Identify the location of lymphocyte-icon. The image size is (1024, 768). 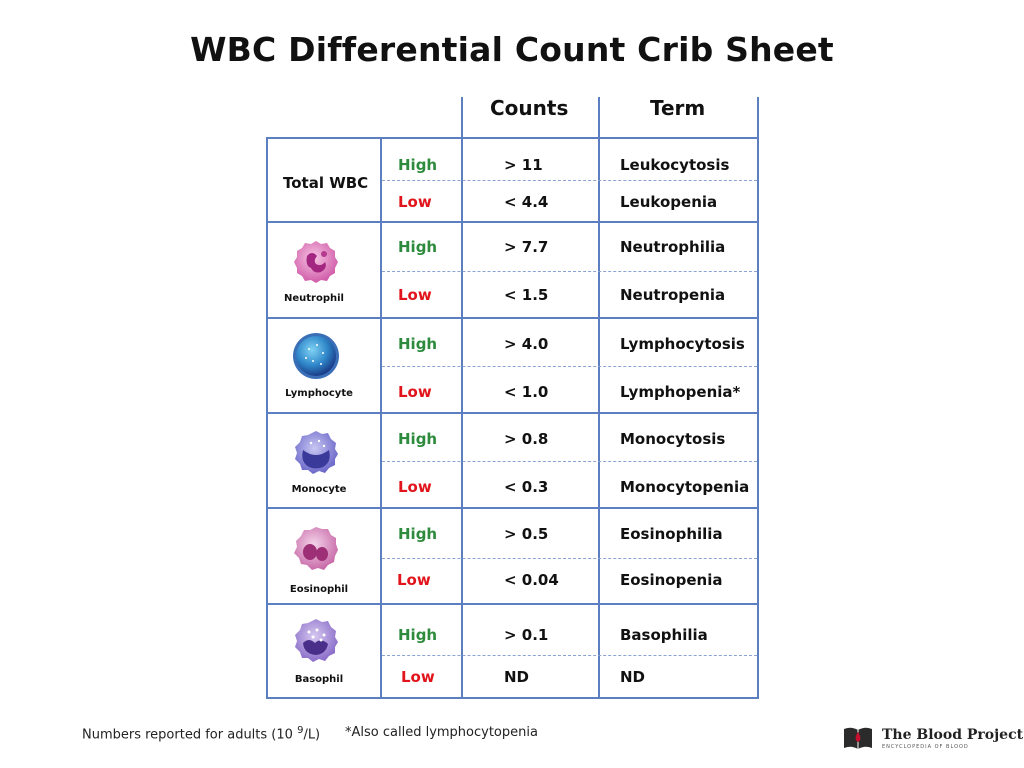
(316, 356).